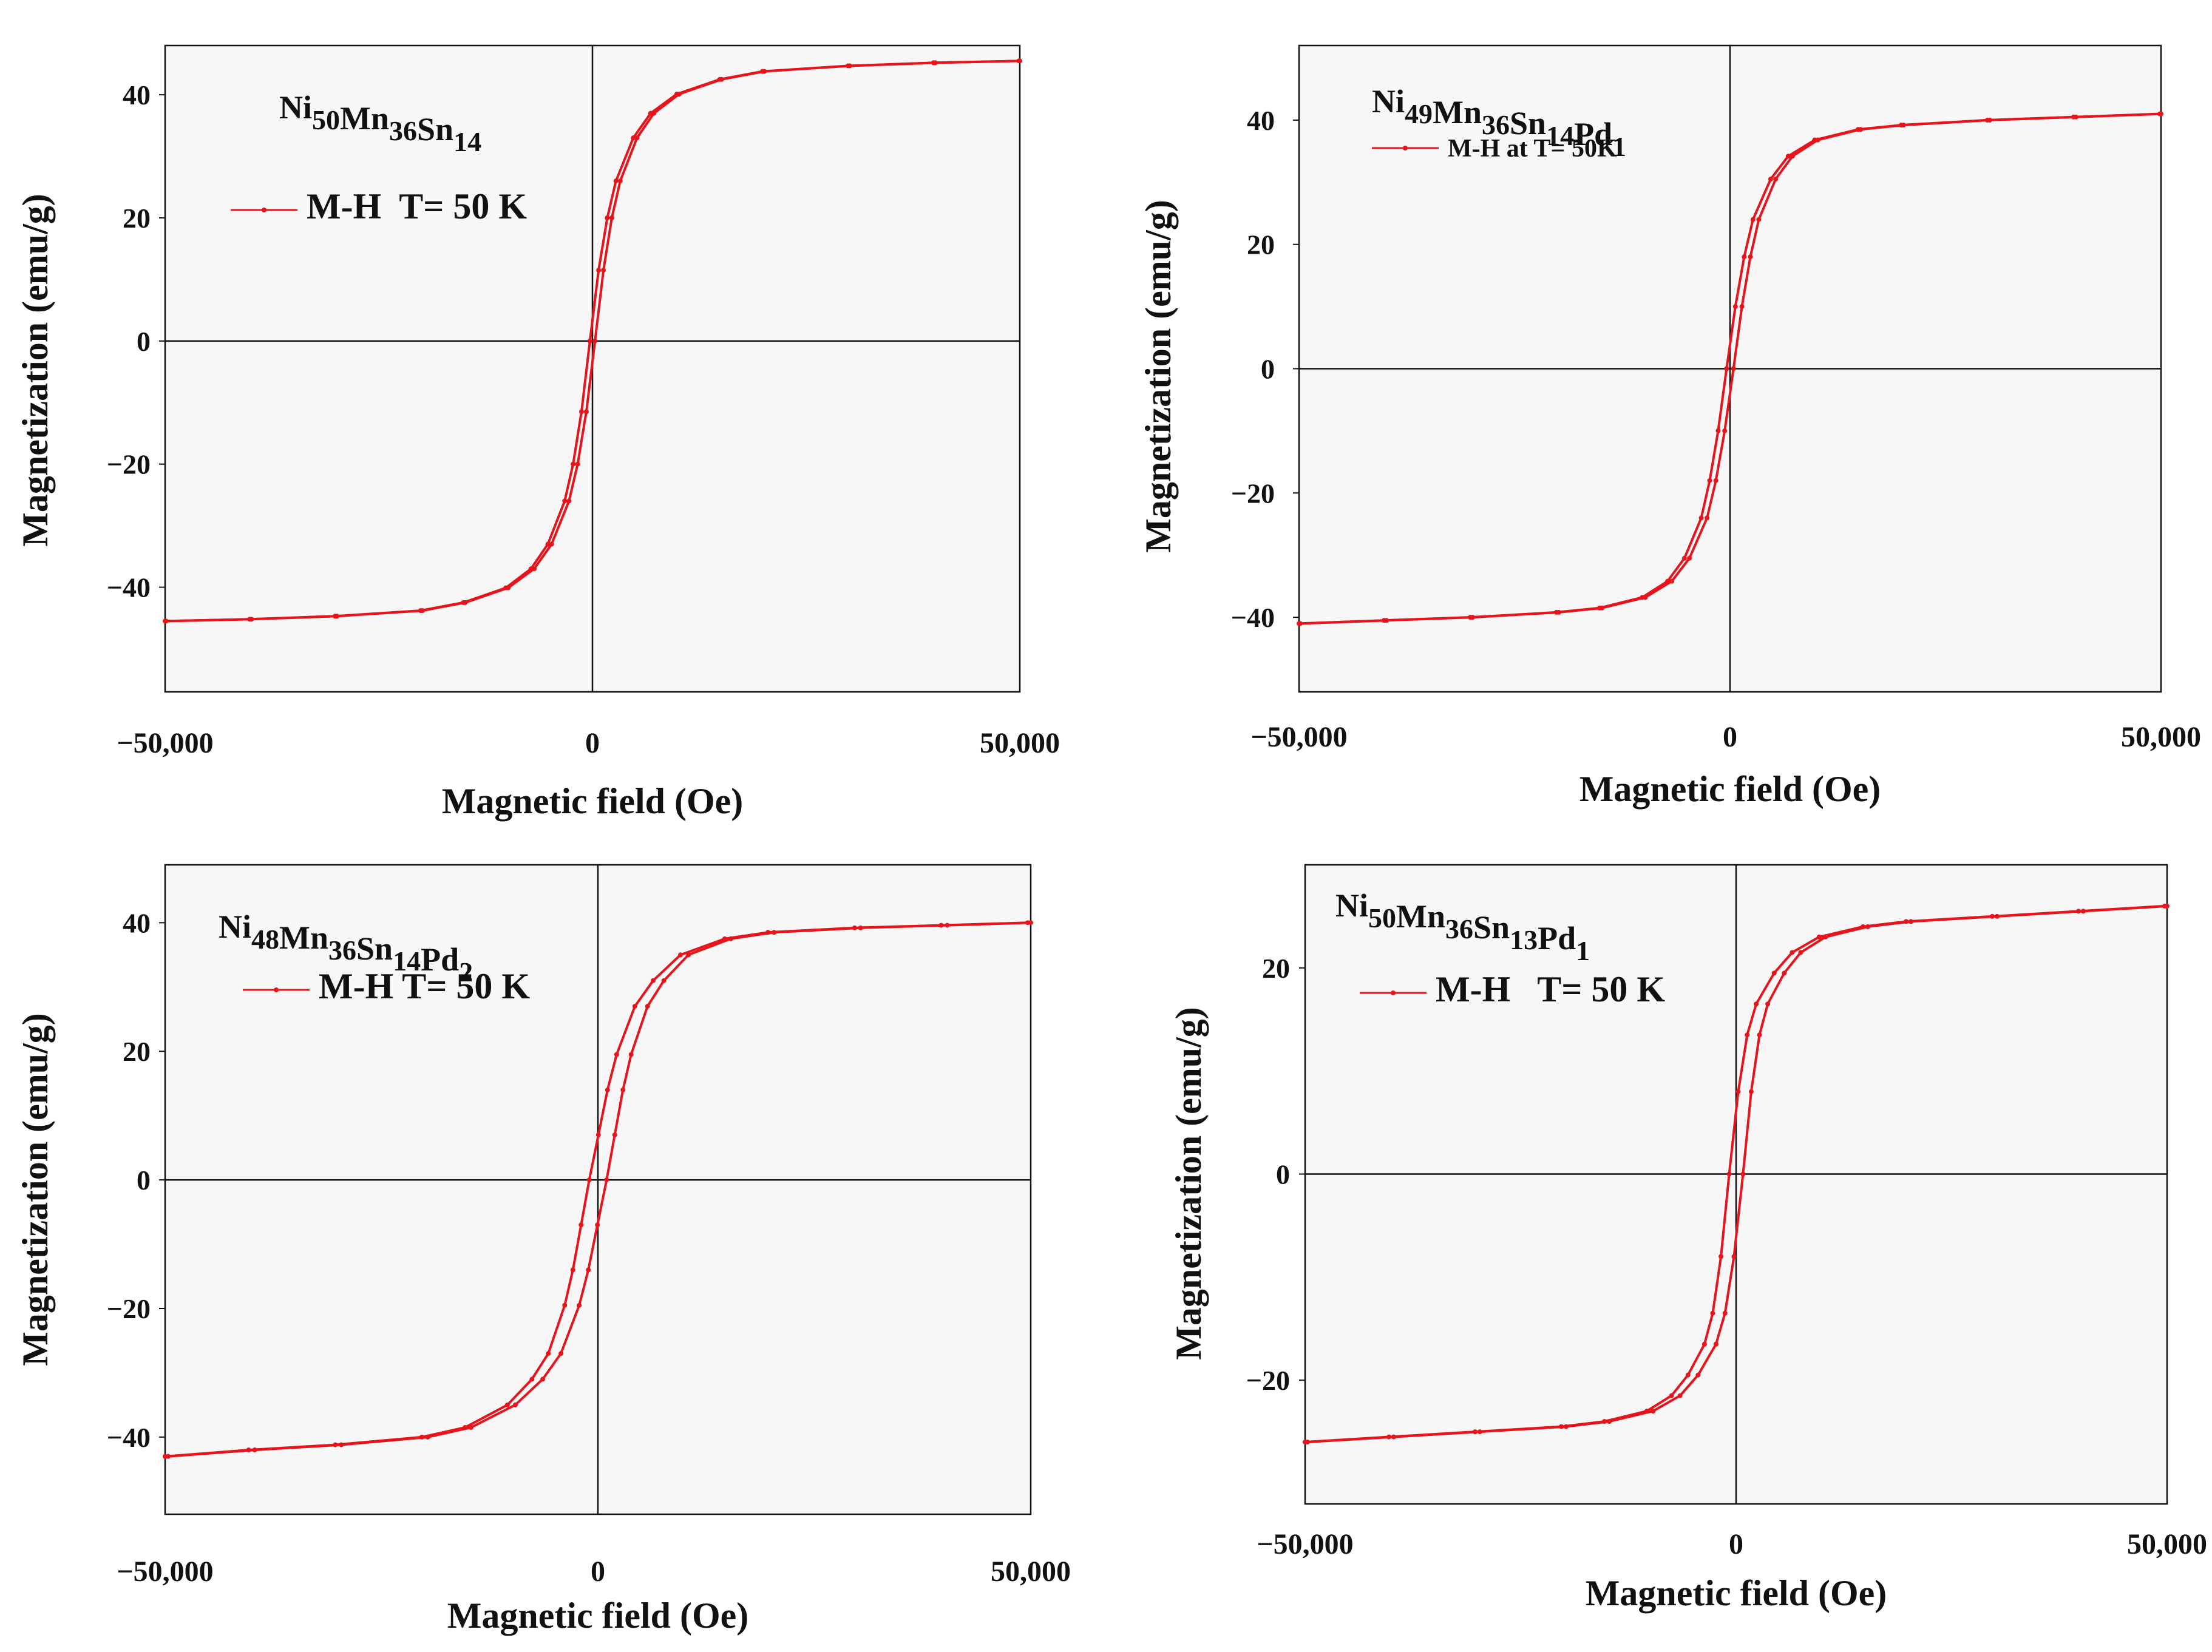 This screenshot has width=2212, height=1652. Describe the element at coordinates (1736, 1544) in the screenshot. I see `x-tick-label: 0` at that location.